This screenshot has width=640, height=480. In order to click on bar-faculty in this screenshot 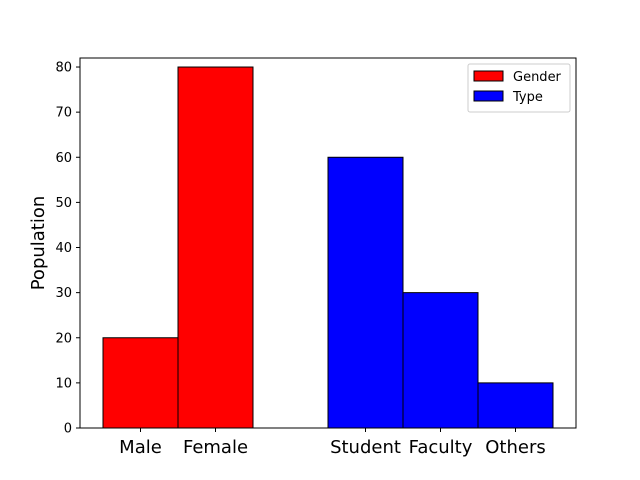, I will do `click(440, 360)`.